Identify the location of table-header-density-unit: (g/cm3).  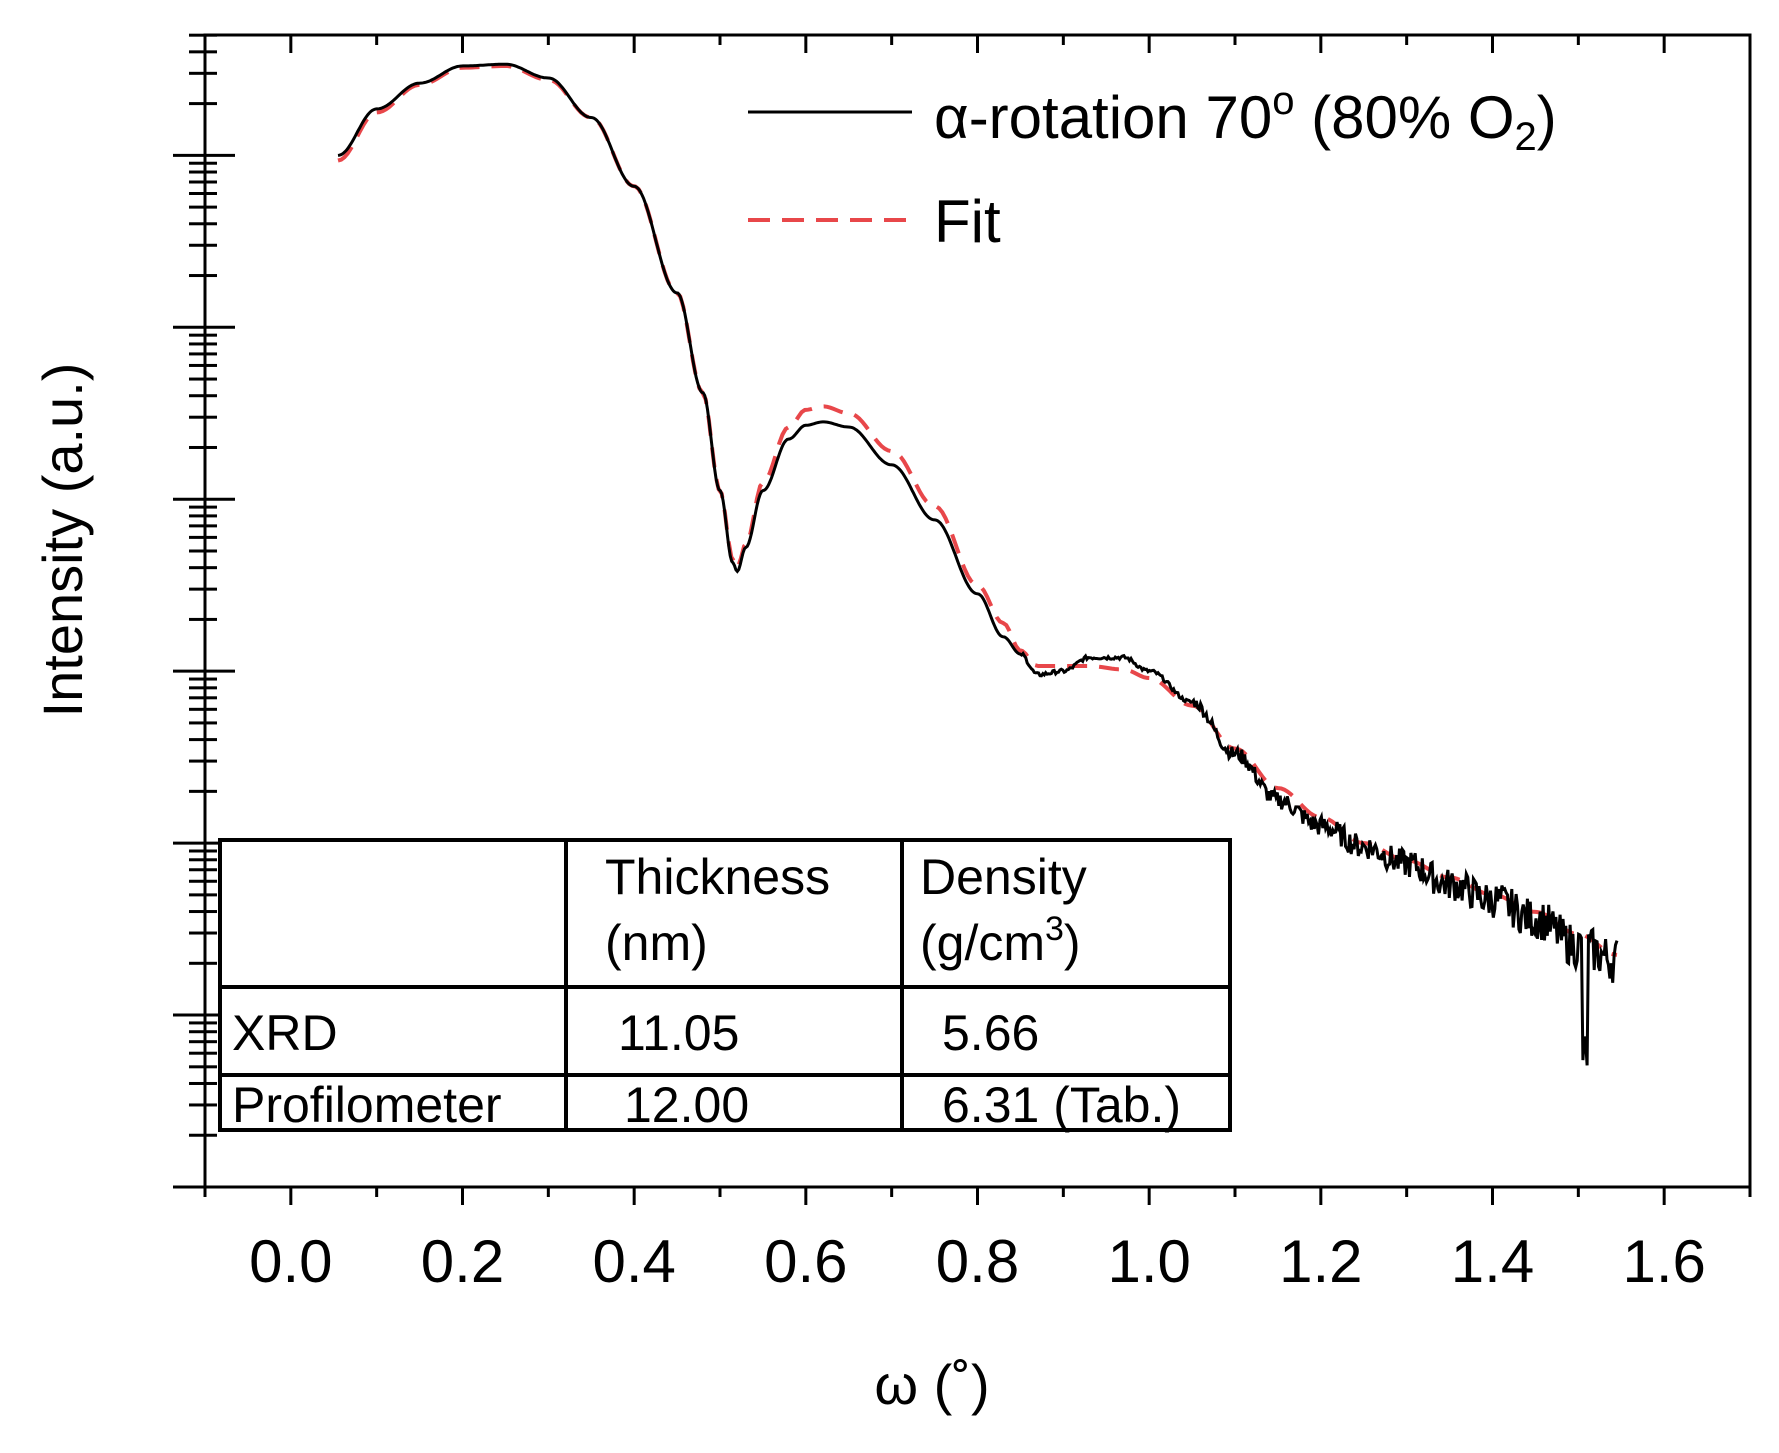
(1000, 940).